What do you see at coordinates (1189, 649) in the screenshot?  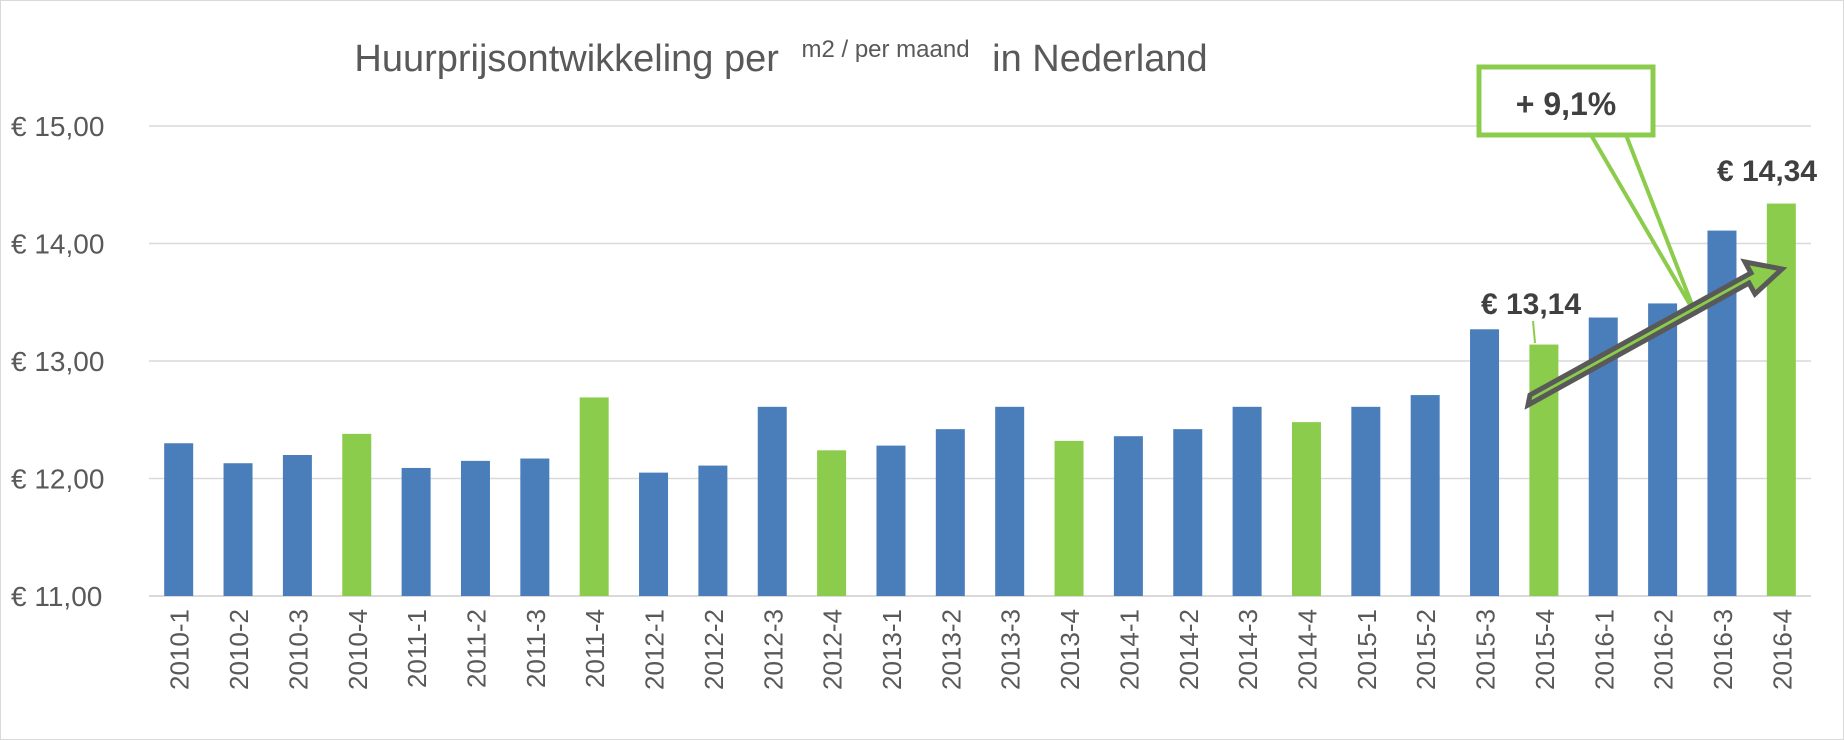 I see `x-tick-label-2014-2: 2014-2` at bounding box center [1189, 649].